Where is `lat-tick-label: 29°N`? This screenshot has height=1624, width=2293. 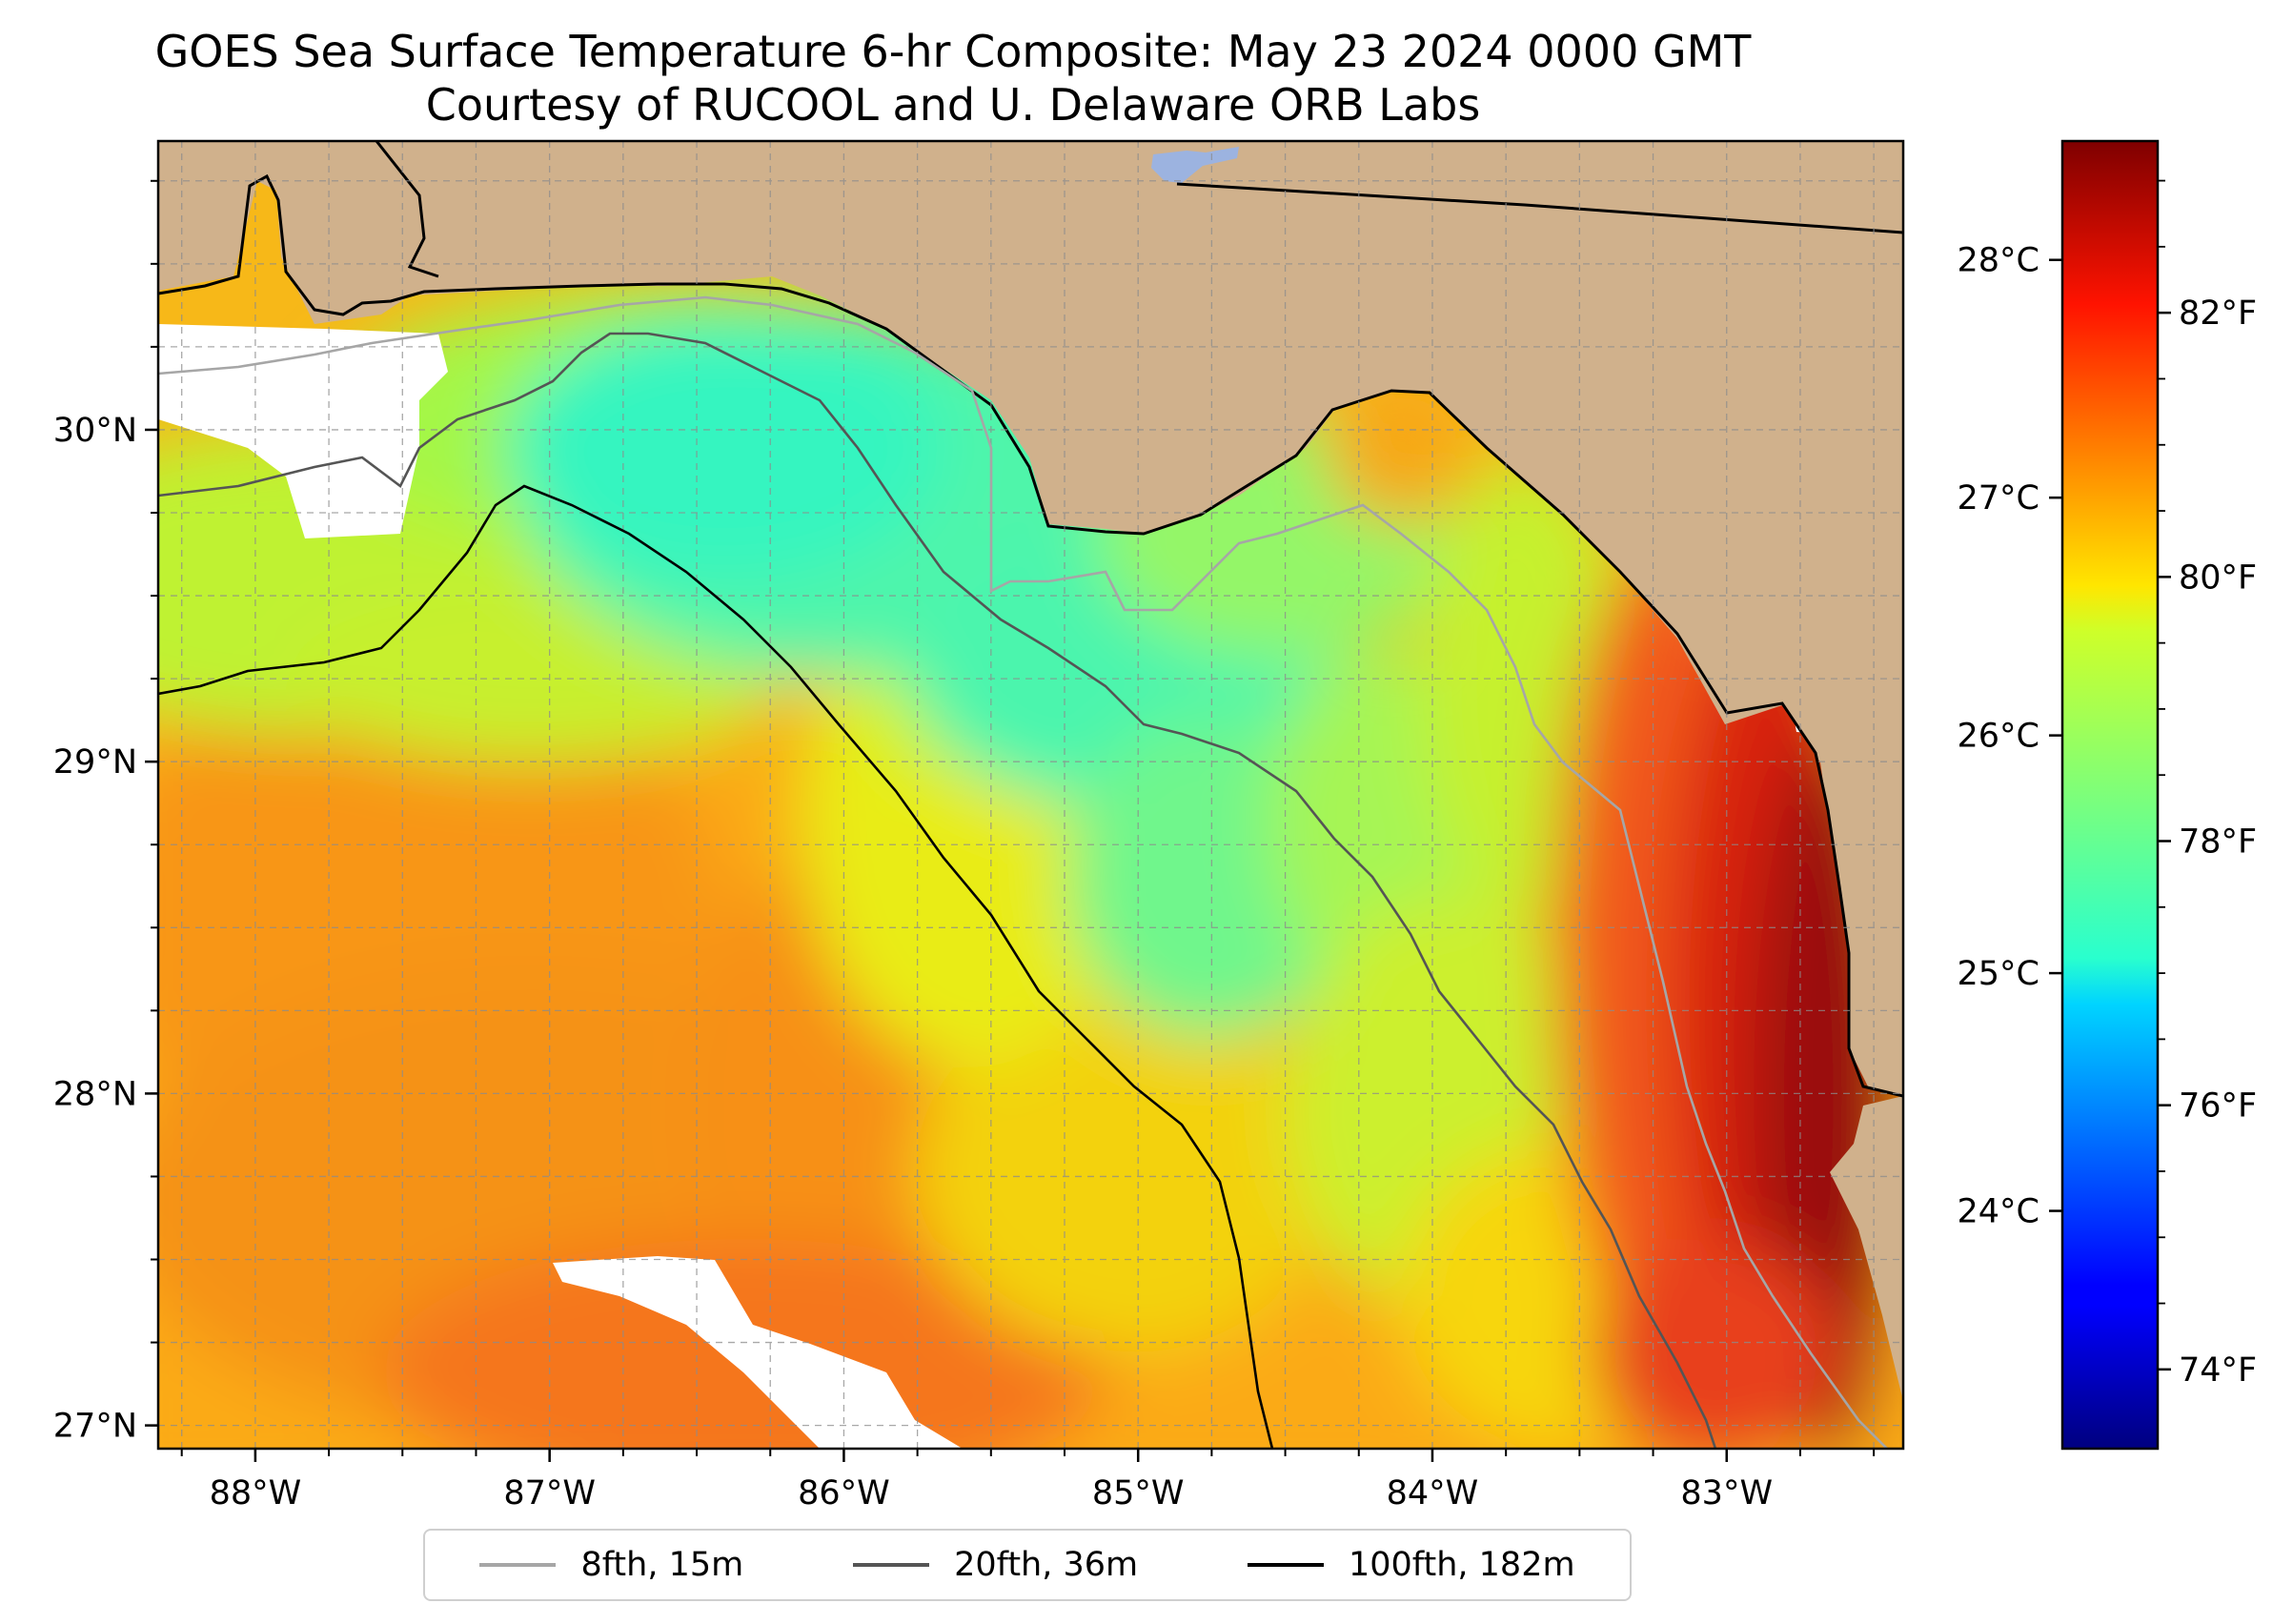 lat-tick-label: 29°N is located at coordinates (95, 762).